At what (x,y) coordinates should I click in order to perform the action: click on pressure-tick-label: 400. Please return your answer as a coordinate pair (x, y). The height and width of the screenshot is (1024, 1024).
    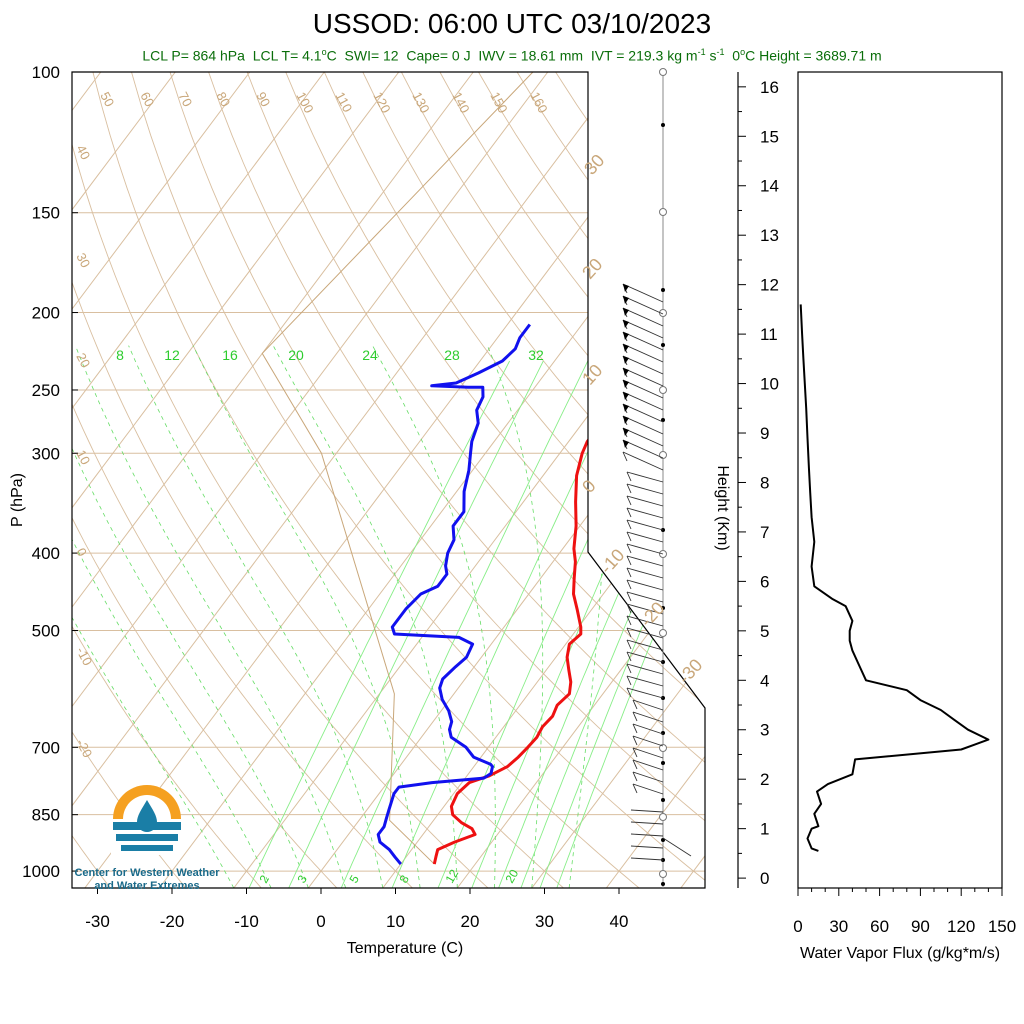
    Looking at the image, I should click on (46, 553).